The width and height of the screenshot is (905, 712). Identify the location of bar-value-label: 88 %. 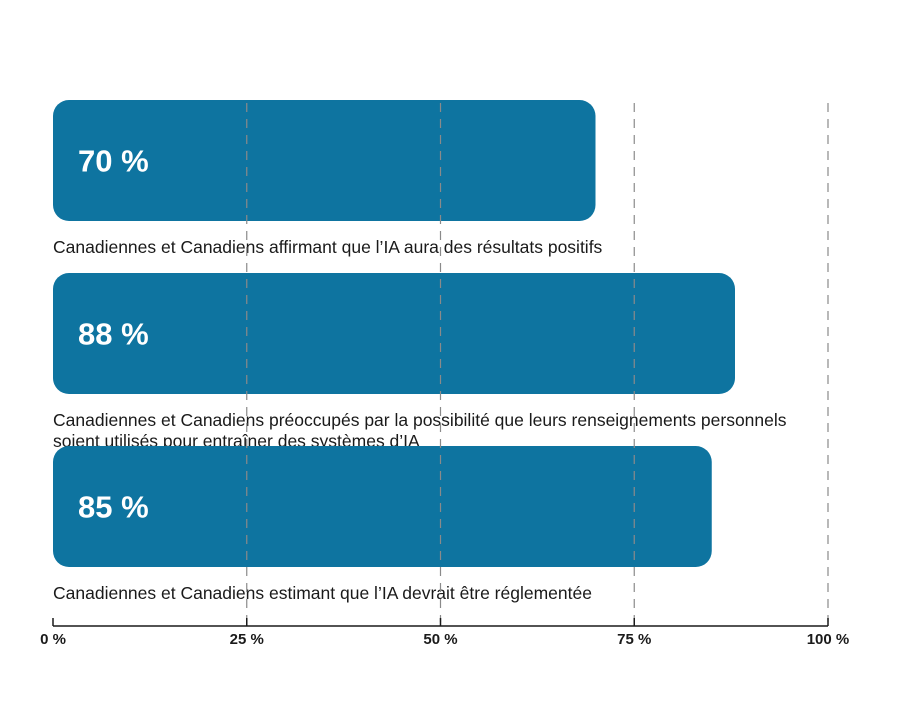
(113, 334).